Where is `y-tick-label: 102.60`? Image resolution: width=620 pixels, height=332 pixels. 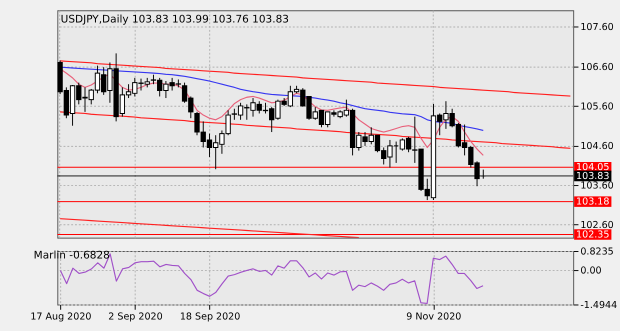
y-tick-label: 102.60 is located at coordinates (597, 225).